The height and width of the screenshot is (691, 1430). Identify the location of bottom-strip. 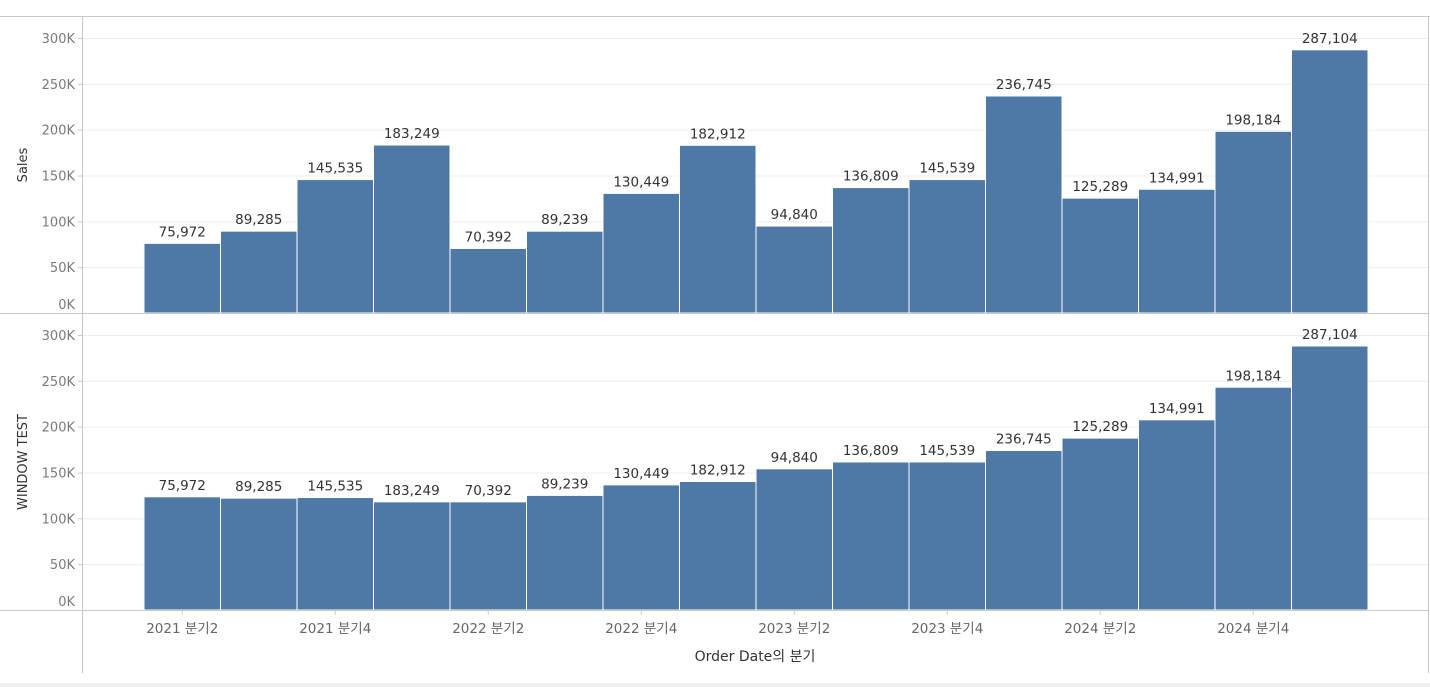
(715, 685).